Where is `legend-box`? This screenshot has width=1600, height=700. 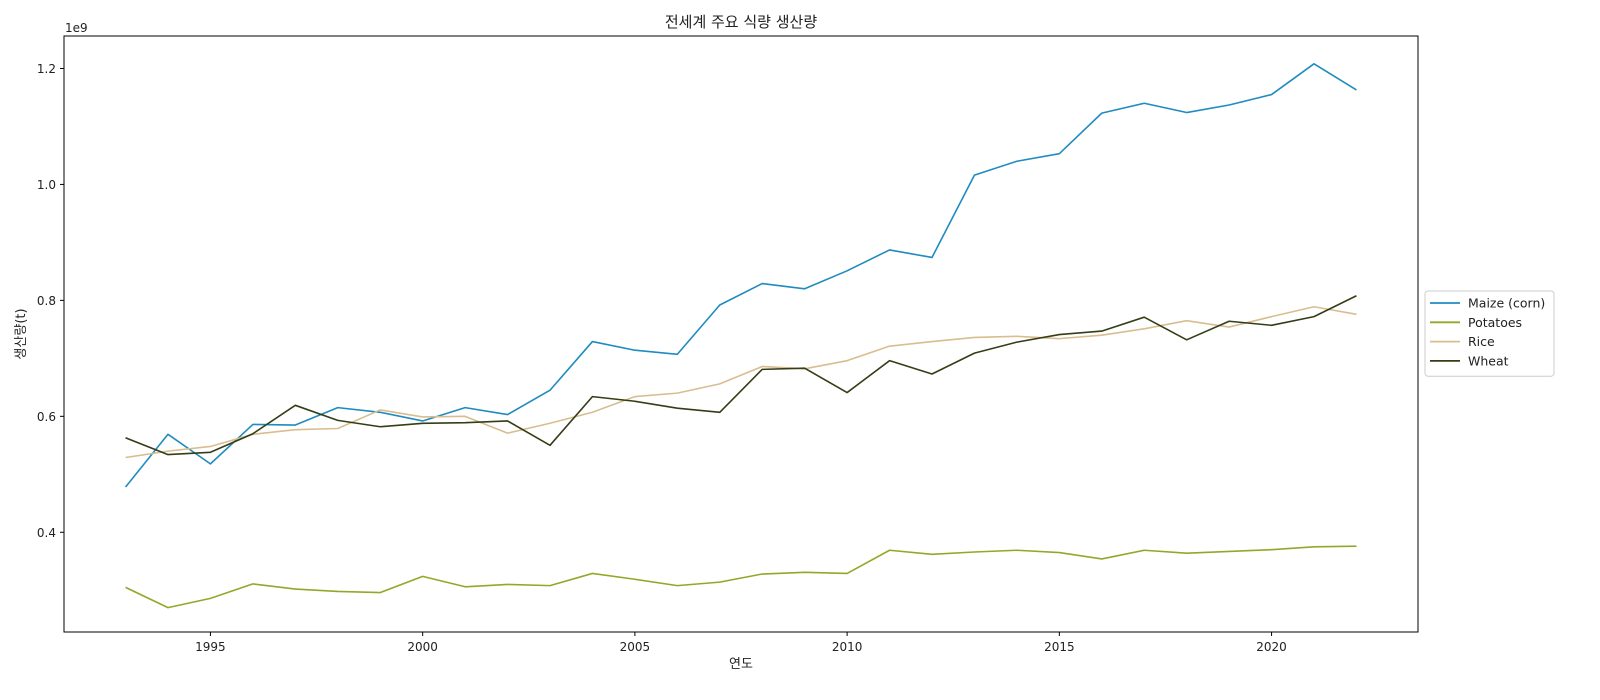 legend-box is located at coordinates (1489, 333).